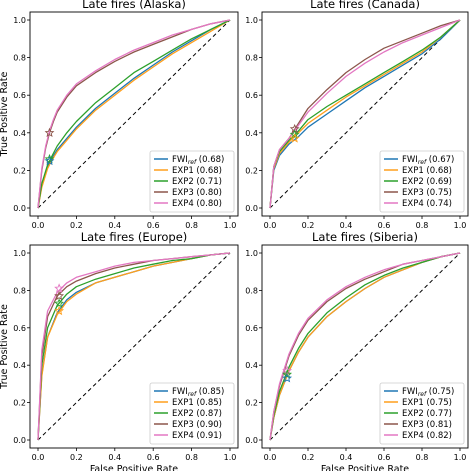  What do you see at coordinates (428, 392) in the screenshot?
I see `legend-entry: FWIref (0.75)` at bounding box center [428, 392].